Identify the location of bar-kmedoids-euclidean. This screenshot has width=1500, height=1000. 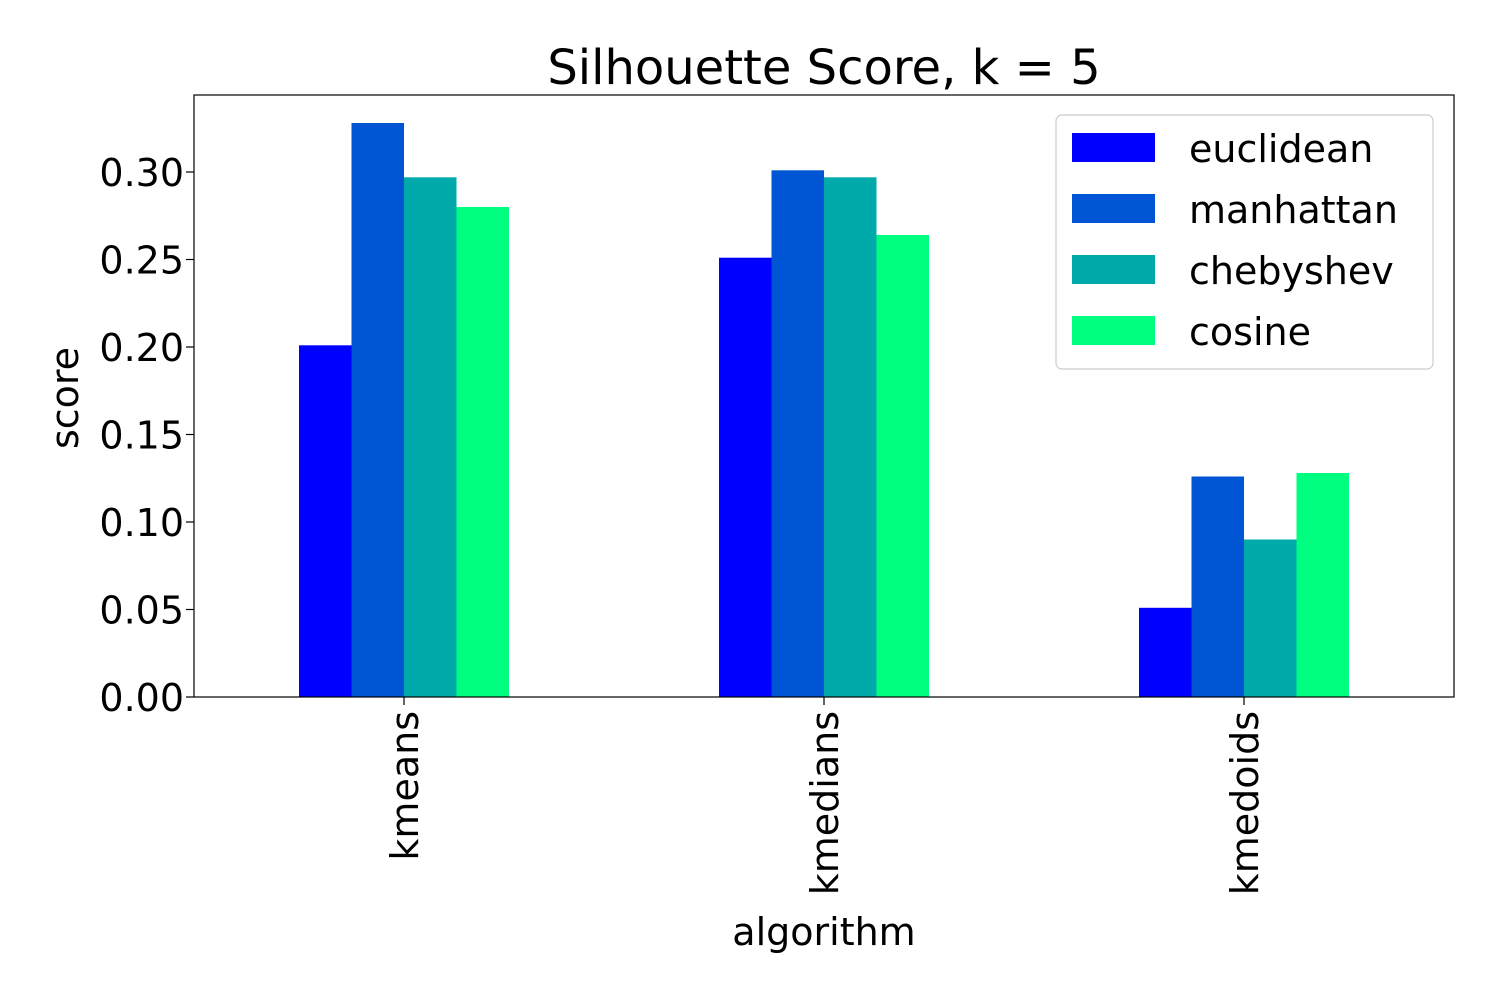
(1165, 652).